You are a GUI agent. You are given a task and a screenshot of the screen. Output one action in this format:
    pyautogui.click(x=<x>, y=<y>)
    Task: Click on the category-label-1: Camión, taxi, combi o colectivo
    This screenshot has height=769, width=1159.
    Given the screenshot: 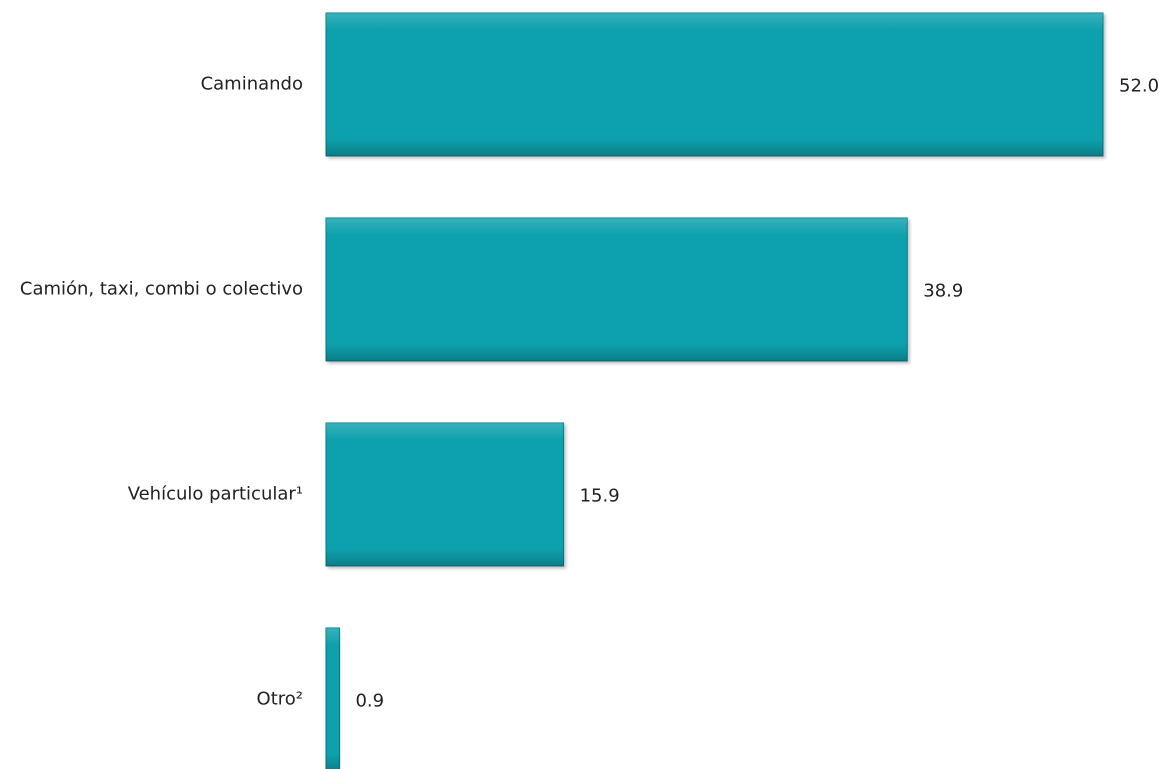 What is the action you would take?
    pyautogui.click(x=161, y=289)
    